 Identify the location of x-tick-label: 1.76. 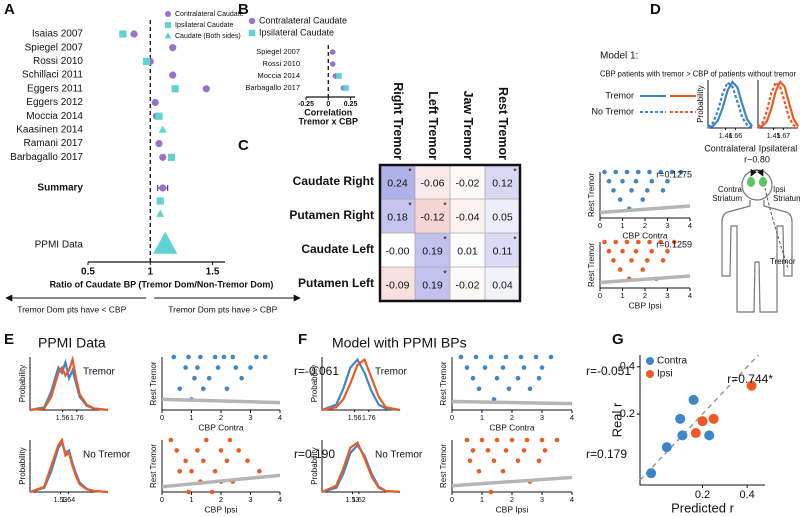
(77, 418).